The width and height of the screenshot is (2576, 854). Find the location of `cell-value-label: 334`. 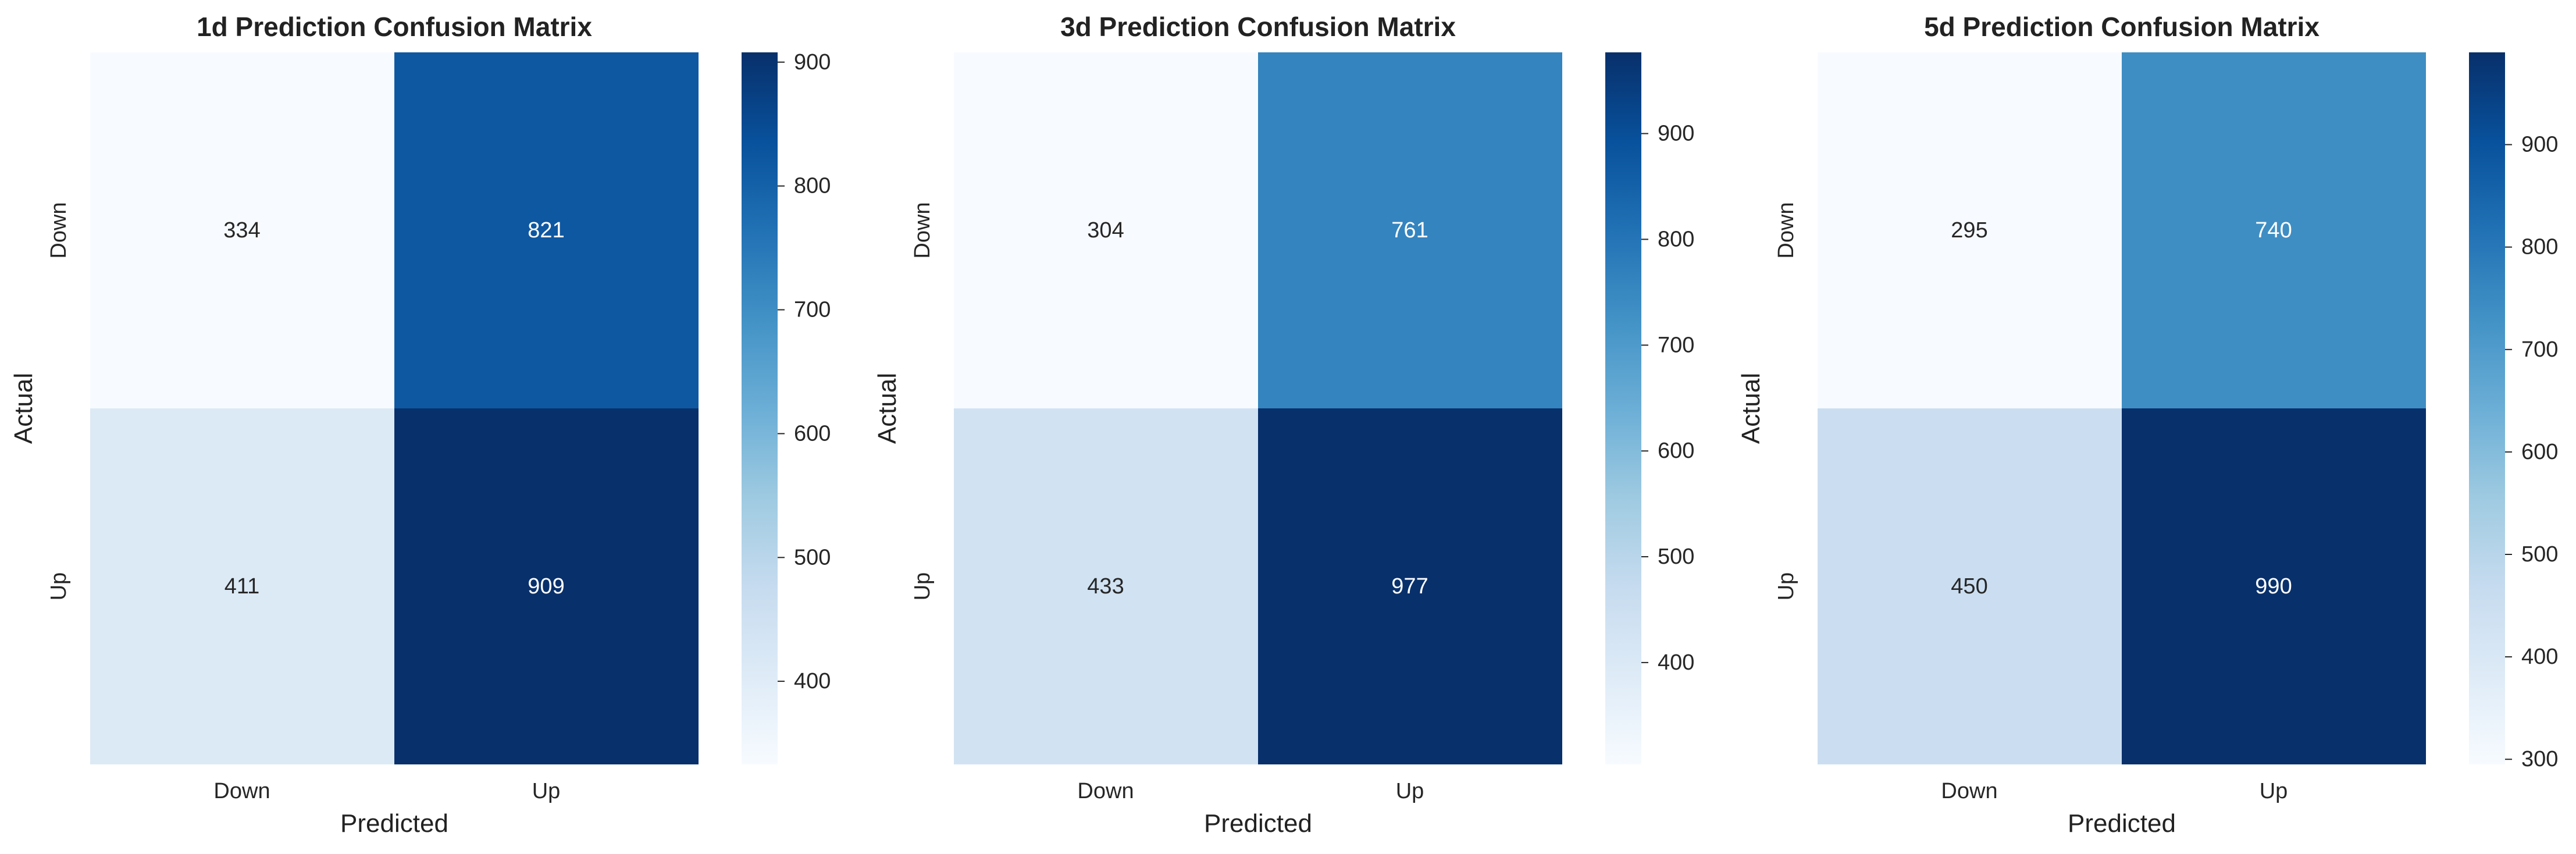

cell-value-label: 334 is located at coordinates (241, 230).